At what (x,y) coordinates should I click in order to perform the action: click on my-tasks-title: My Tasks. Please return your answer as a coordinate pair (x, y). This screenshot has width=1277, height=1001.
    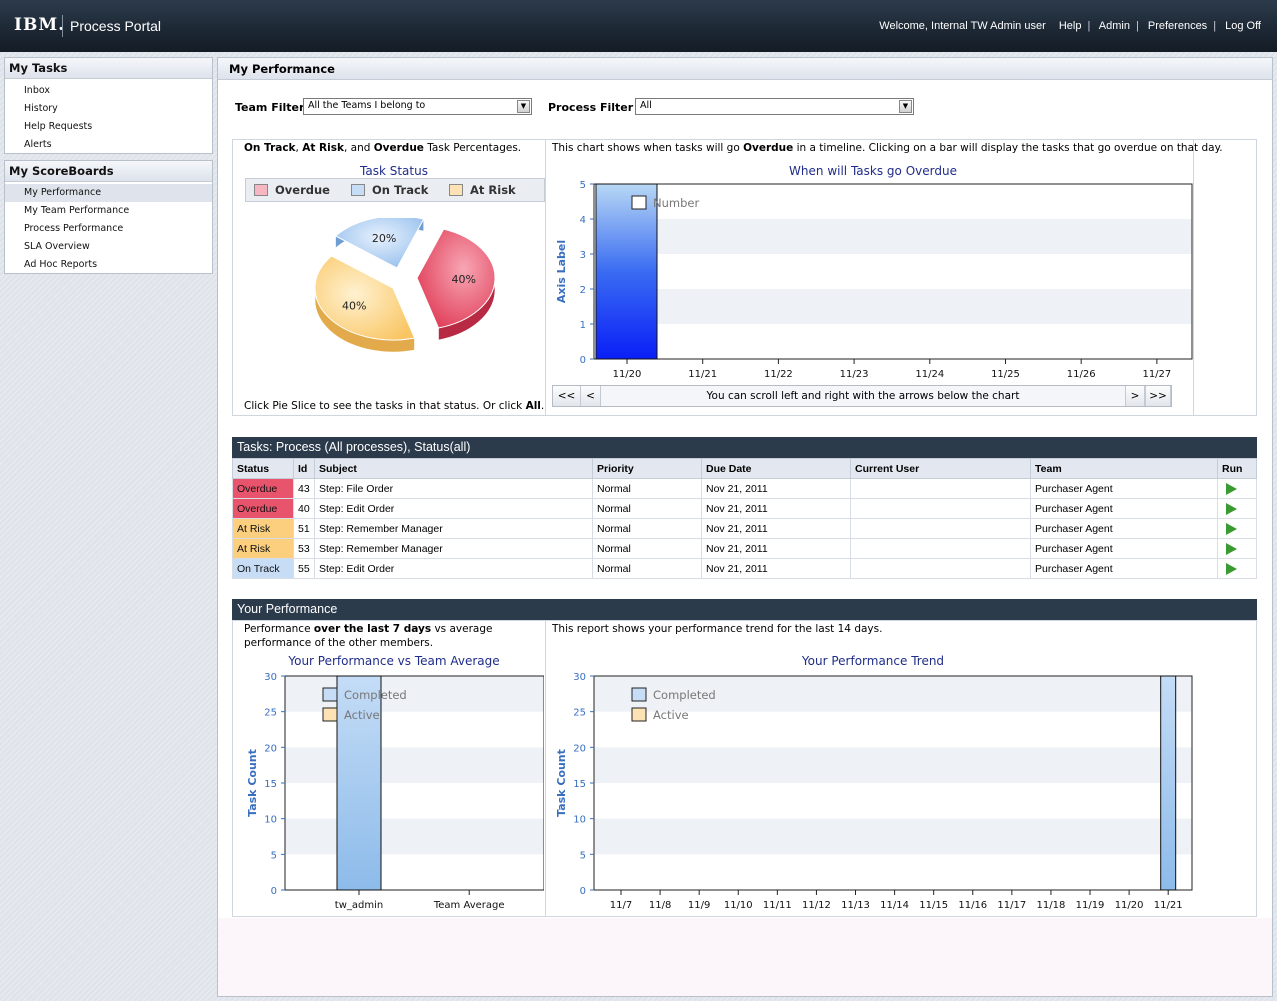
    Looking at the image, I should click on (108, 68).